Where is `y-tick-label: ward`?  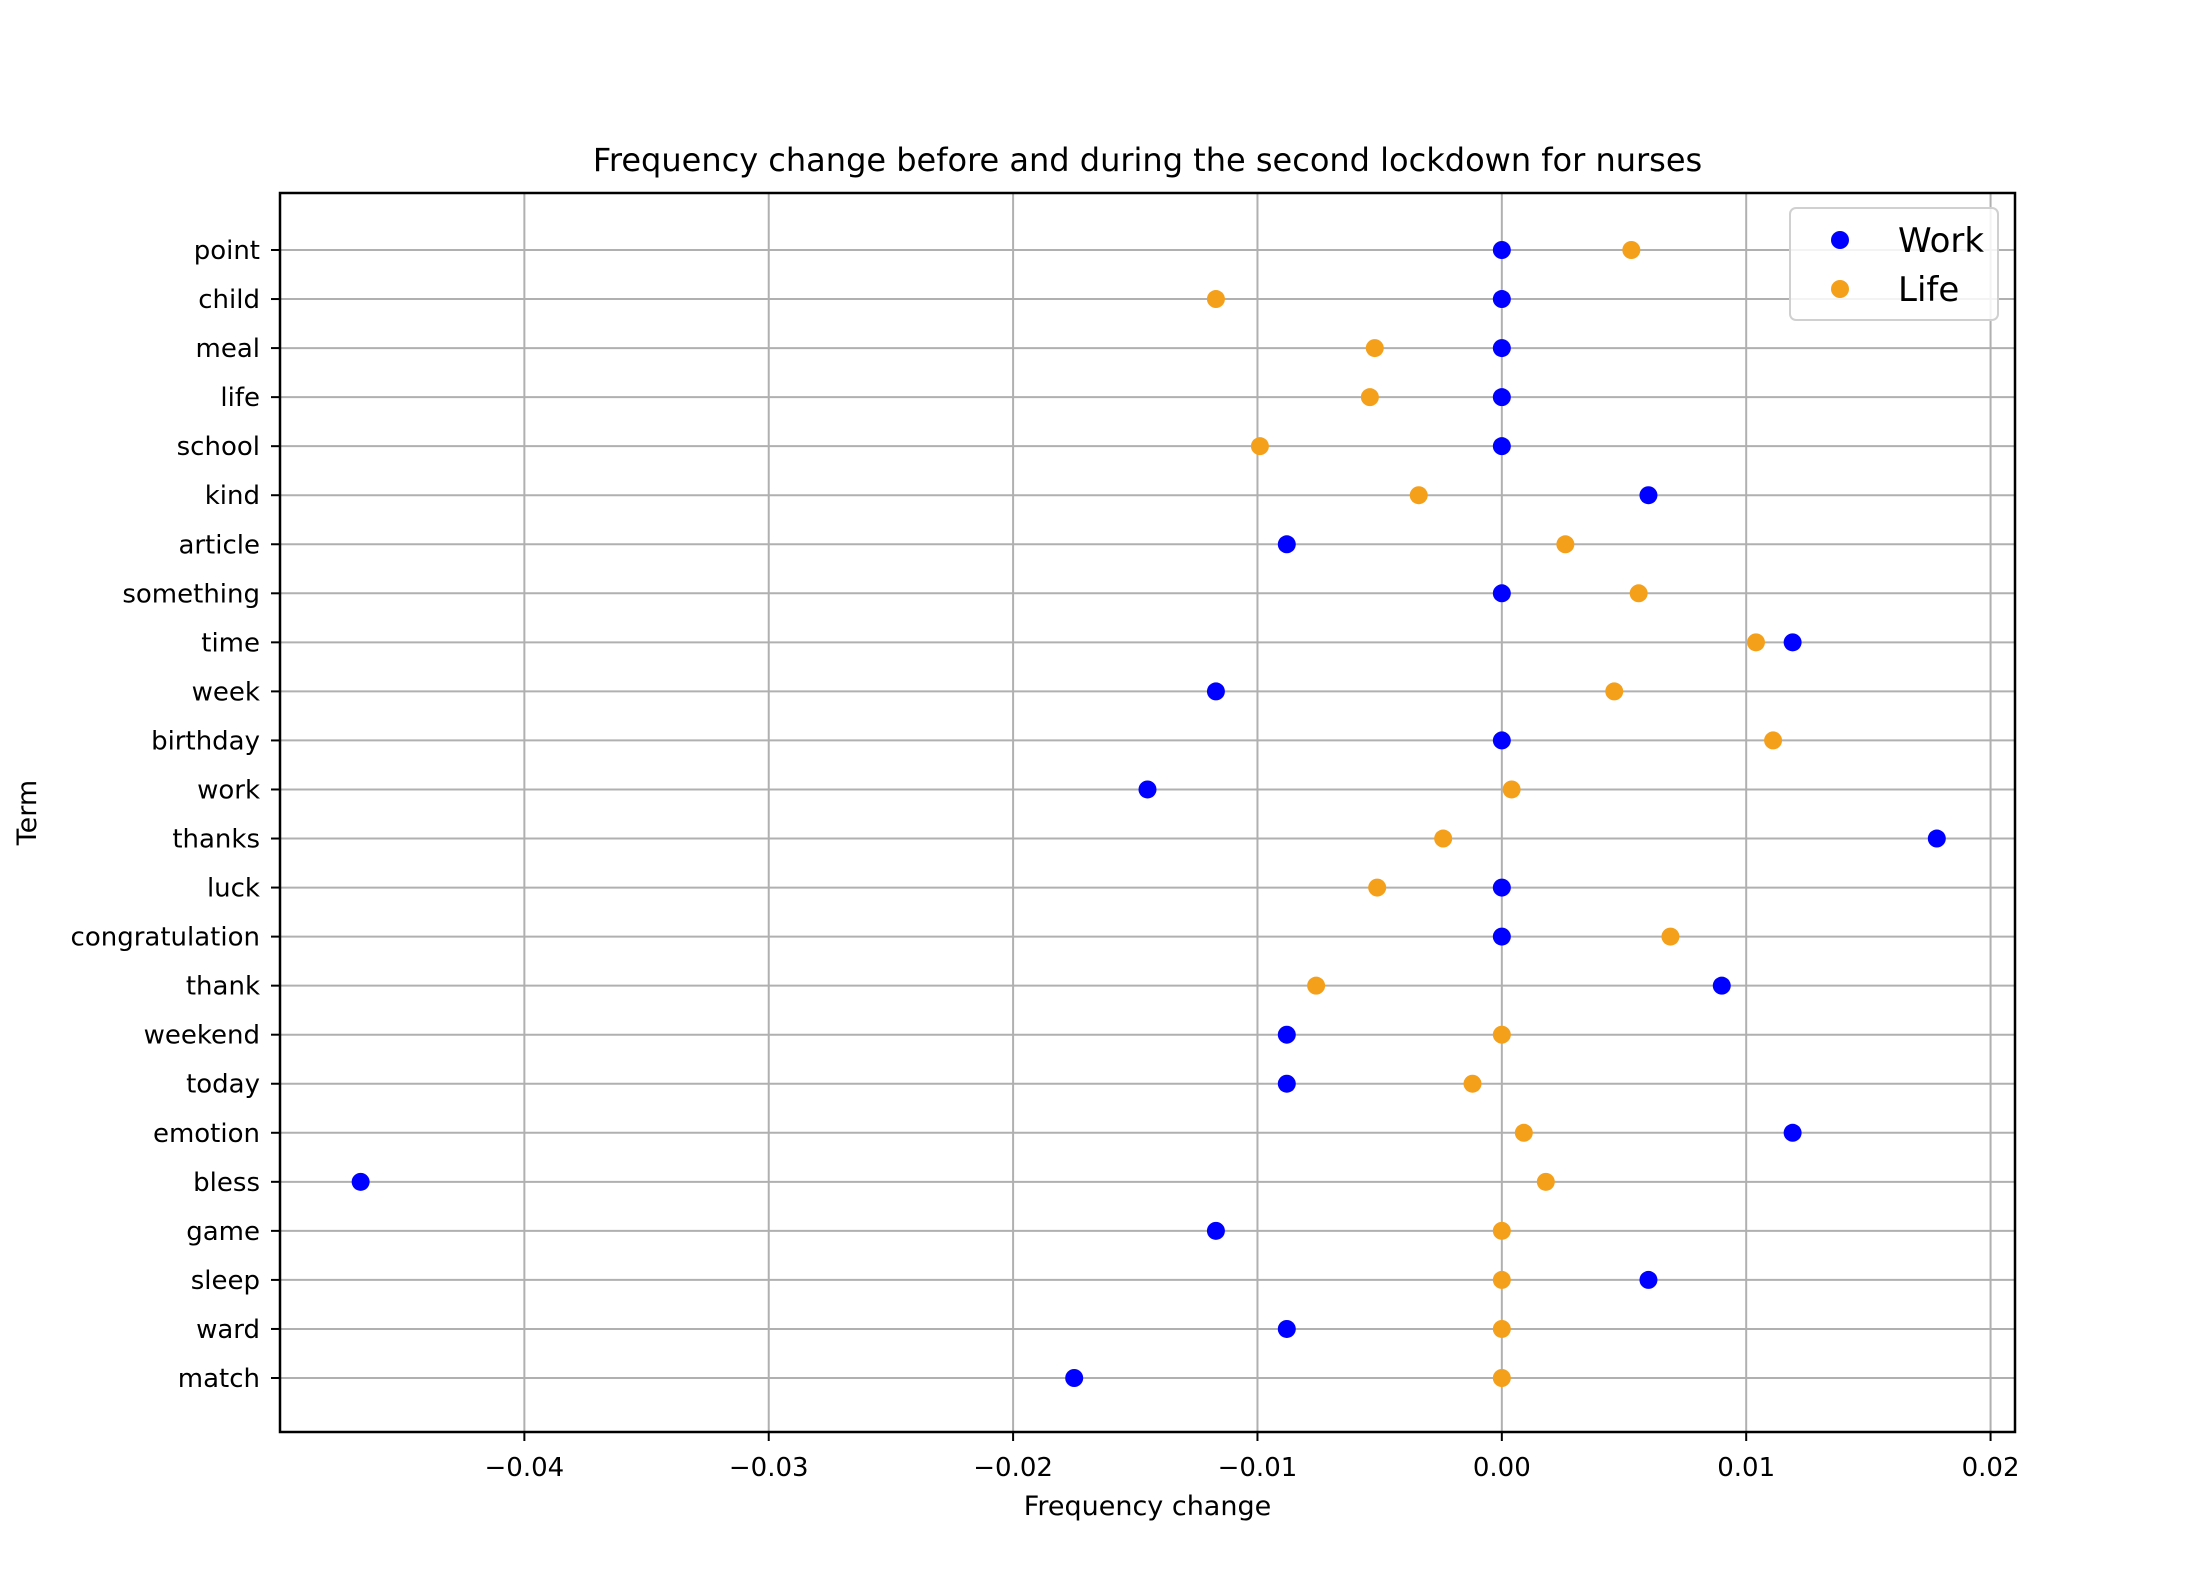
y-tick-label: ward is located at coordinates (228, 1330).